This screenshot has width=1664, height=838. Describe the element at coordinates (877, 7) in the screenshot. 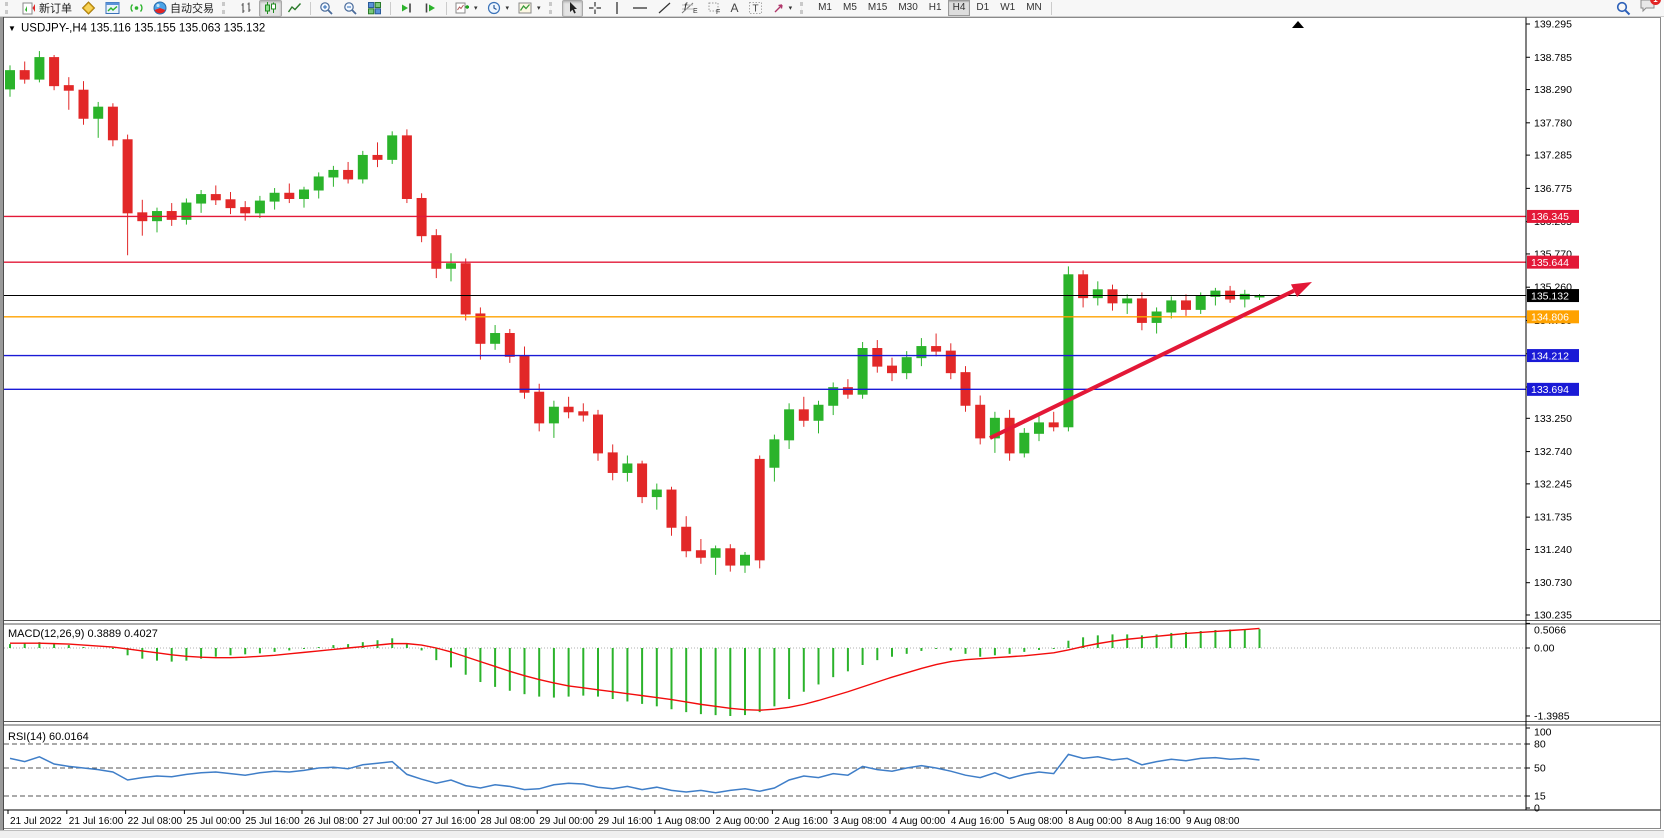

I see `timeframe-m15-button: M15` at that location.